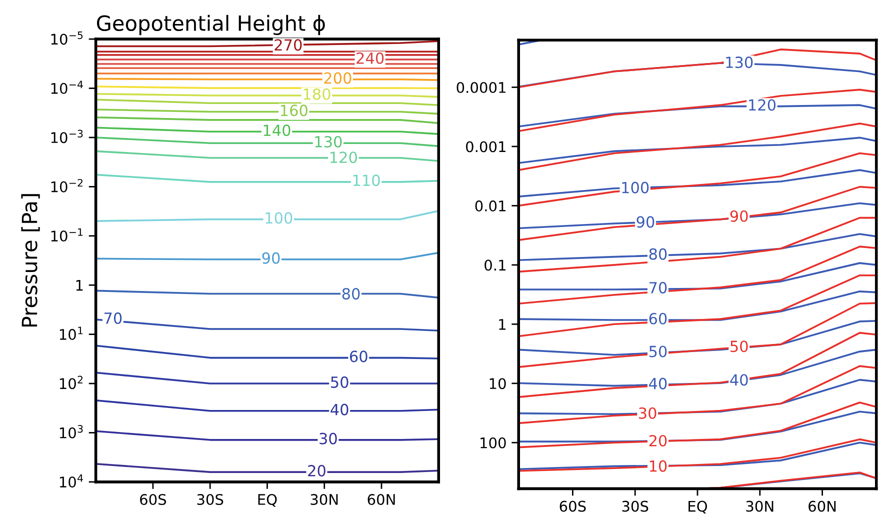 This screenshot has width=879, height=521. I want to click on y-tick-label: 10$^{3}$, so click(71, 431).